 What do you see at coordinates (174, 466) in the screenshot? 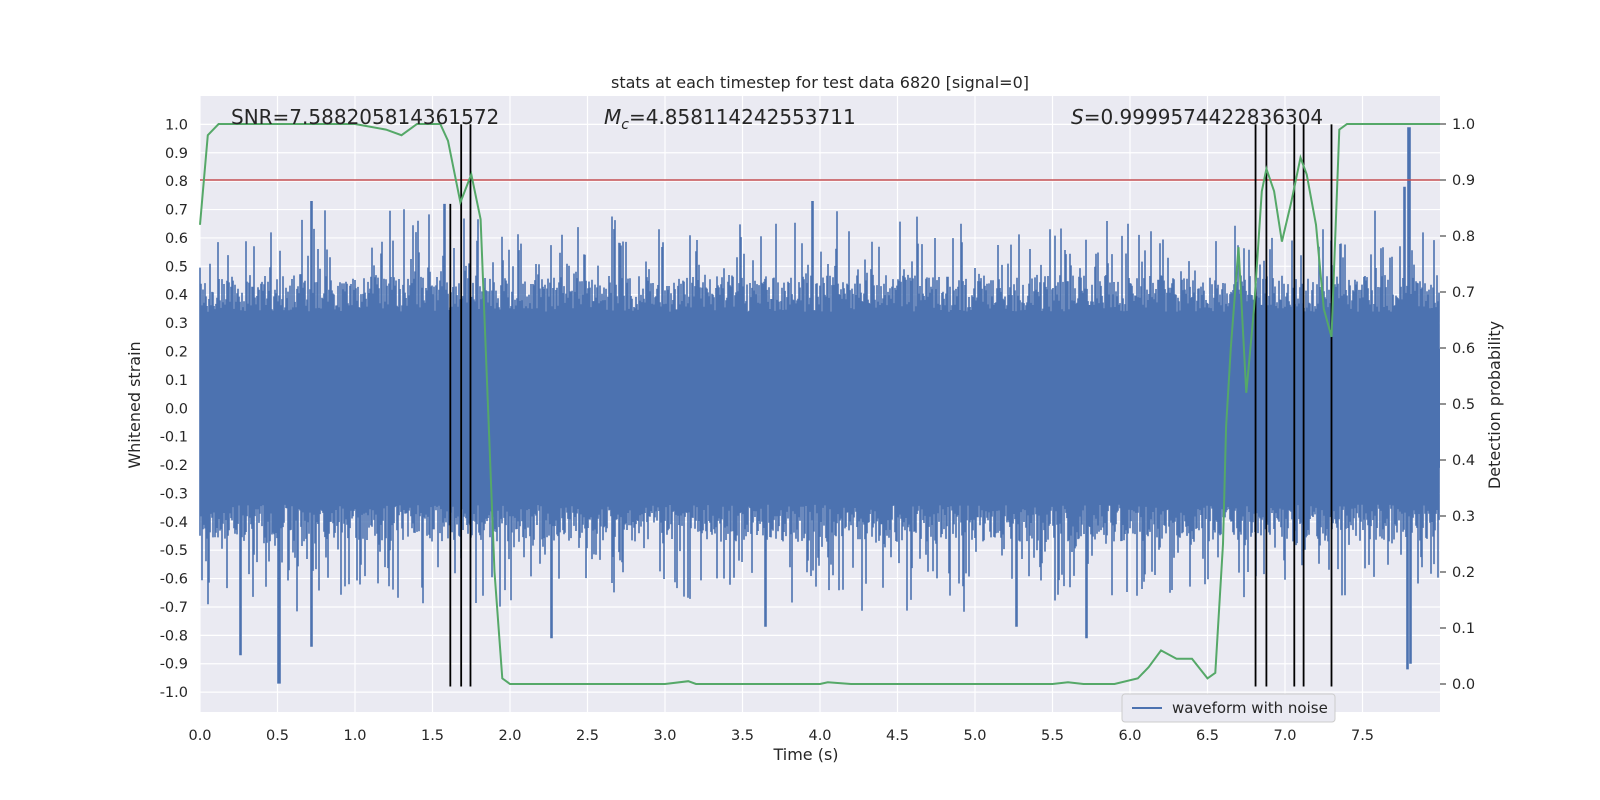
I see `left-tick-label: -0.2` at bounding box center [174, 466].